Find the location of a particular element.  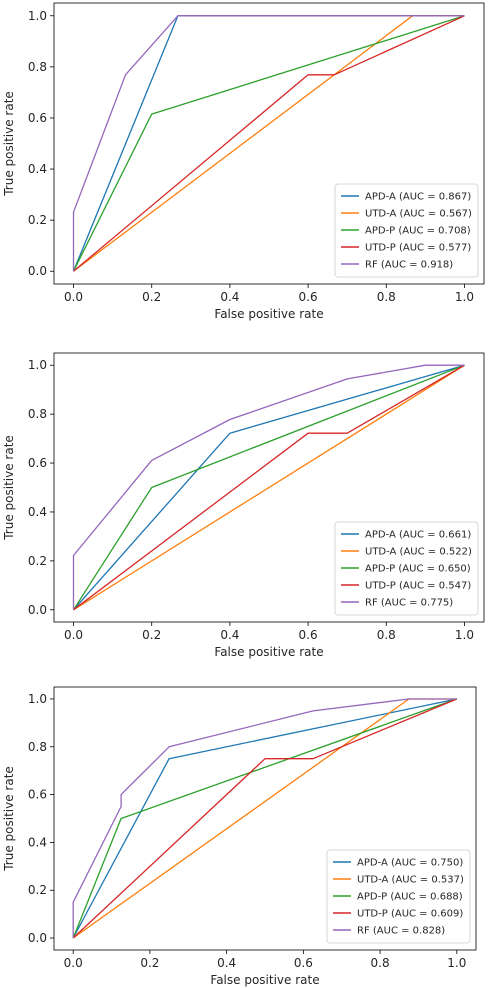

legend-entry: APD-P (AUC = 0.708) is located at coordinates (418, 231).